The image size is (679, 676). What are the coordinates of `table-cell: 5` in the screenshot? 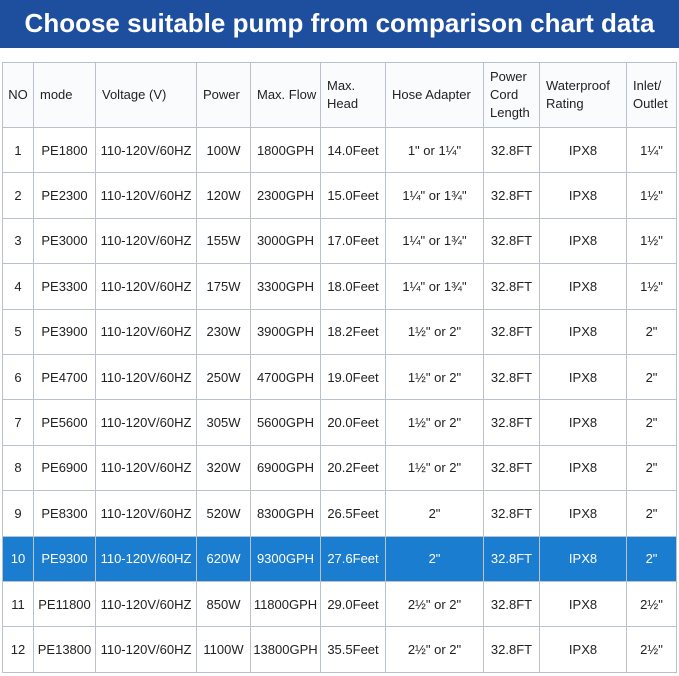 It's located at (18, 331).